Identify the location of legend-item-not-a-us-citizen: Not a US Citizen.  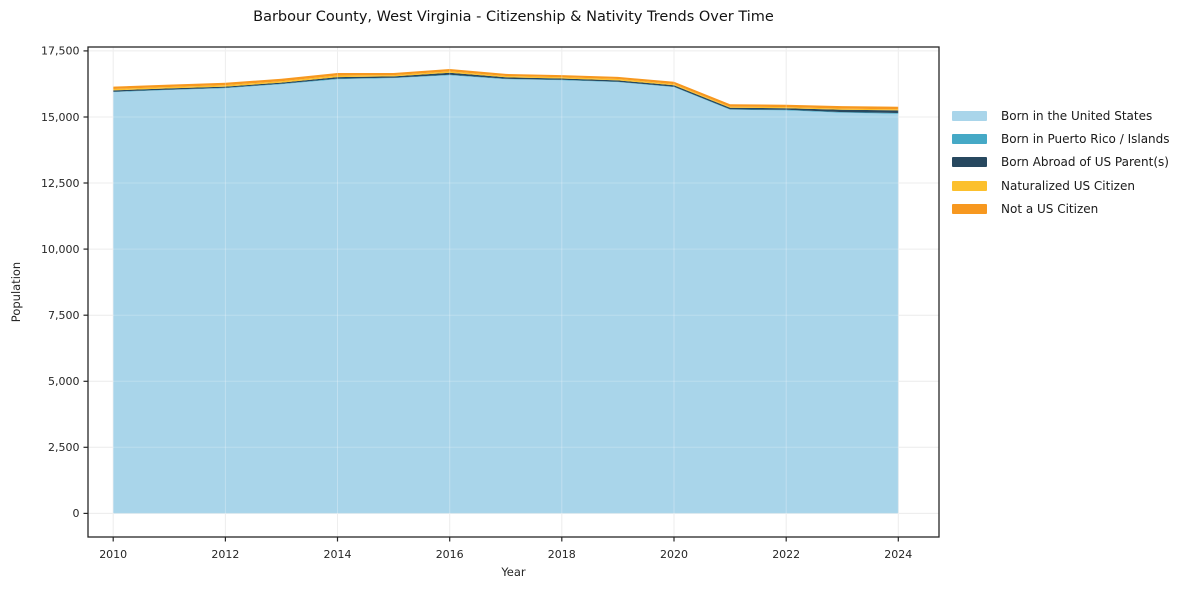
(1061, 208).